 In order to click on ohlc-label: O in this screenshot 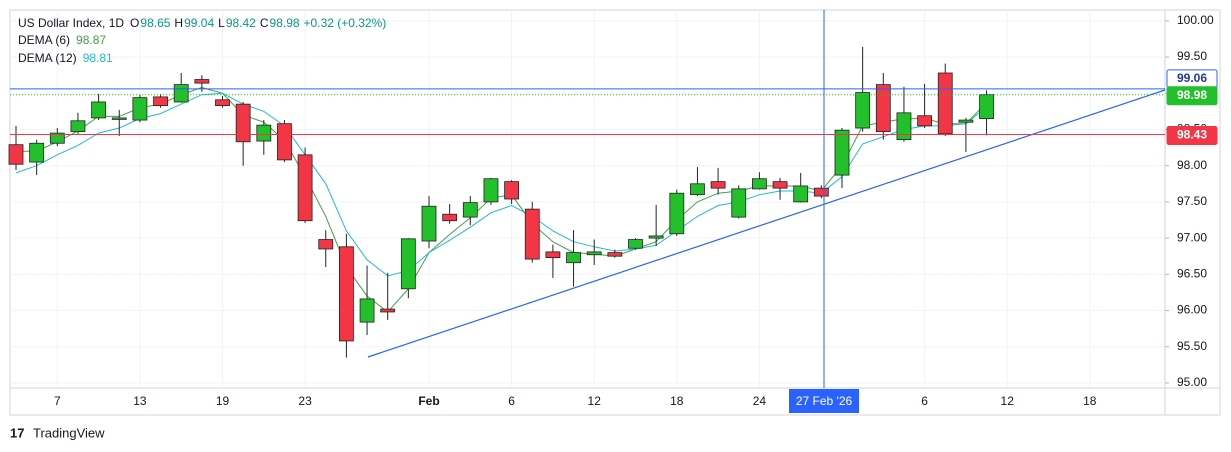, I will do `click(134, 23)`.